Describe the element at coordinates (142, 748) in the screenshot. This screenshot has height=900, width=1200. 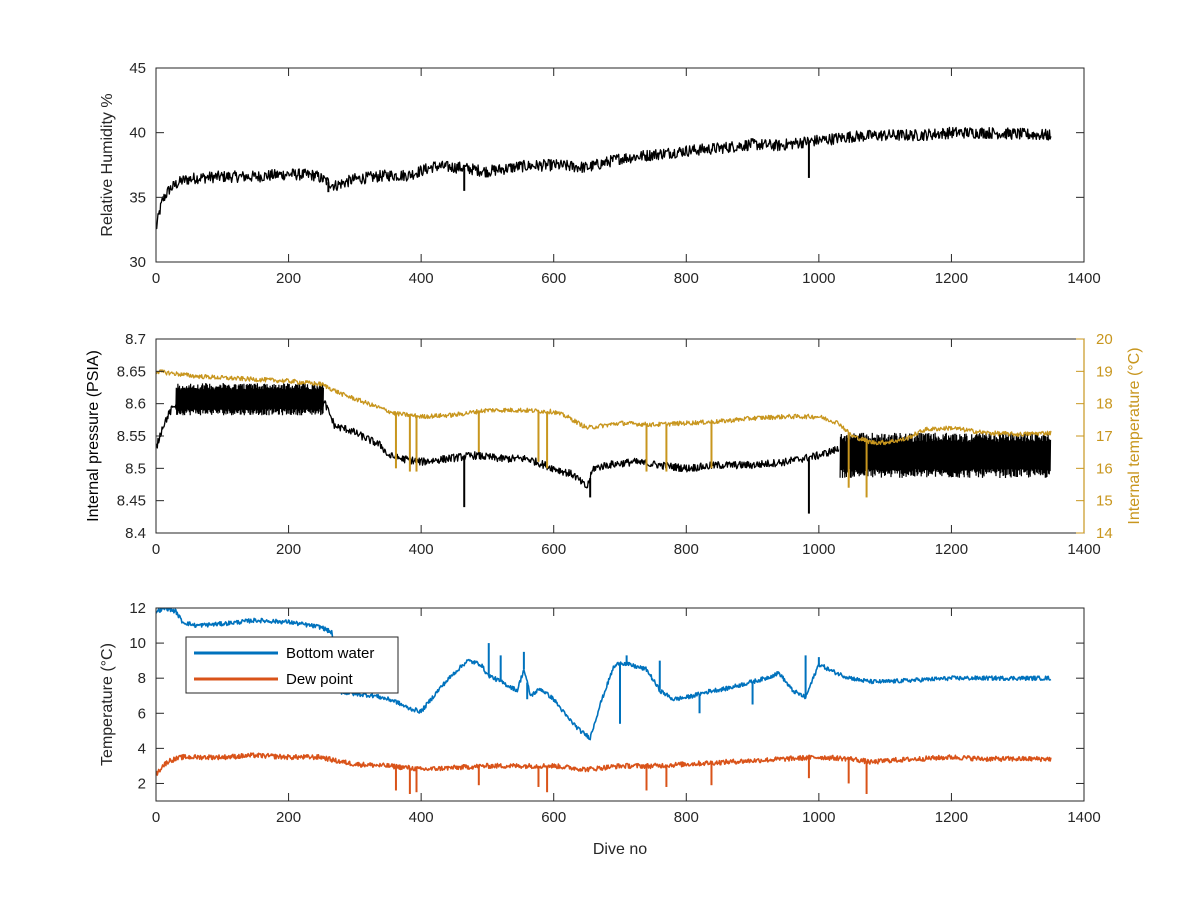
I see `y-tick-label: 4` at that location.